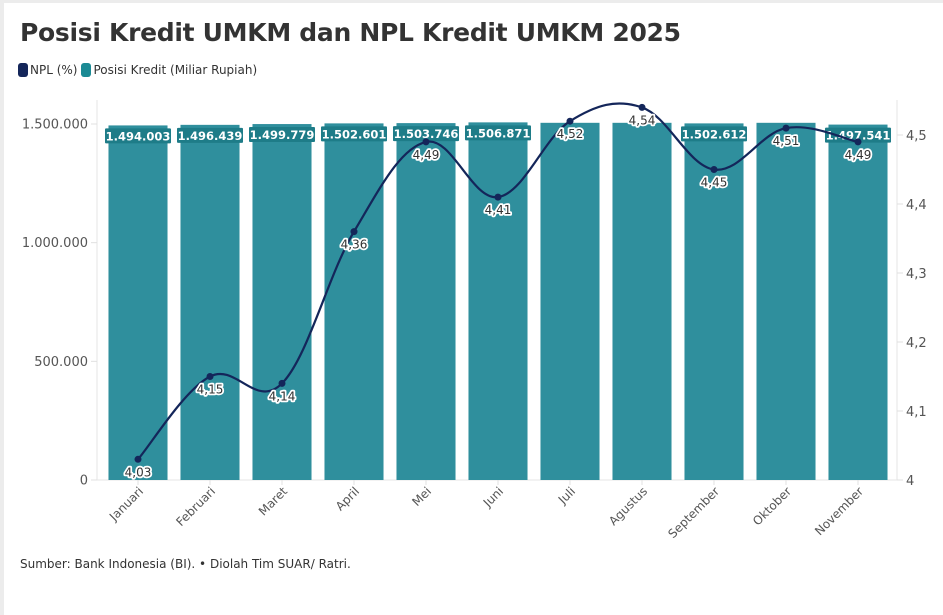 This screenshot has height=615, width=943. Describe the element at coordinates (61, 362) in the screenshot. I see `left-axis-tick-label: 500.000` at that location.